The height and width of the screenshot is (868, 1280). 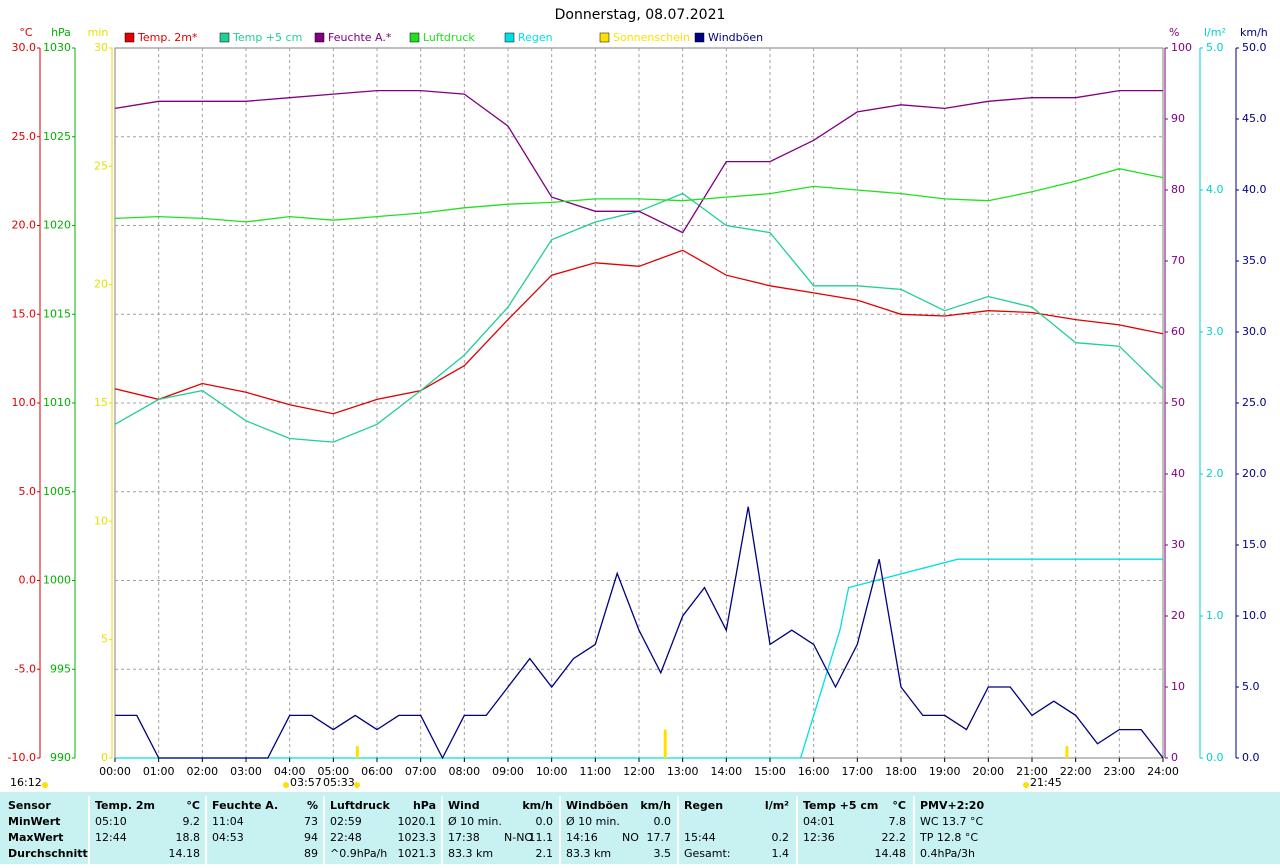 I want to click on x-tick-label: 13:00, so click(x=683, y=771).